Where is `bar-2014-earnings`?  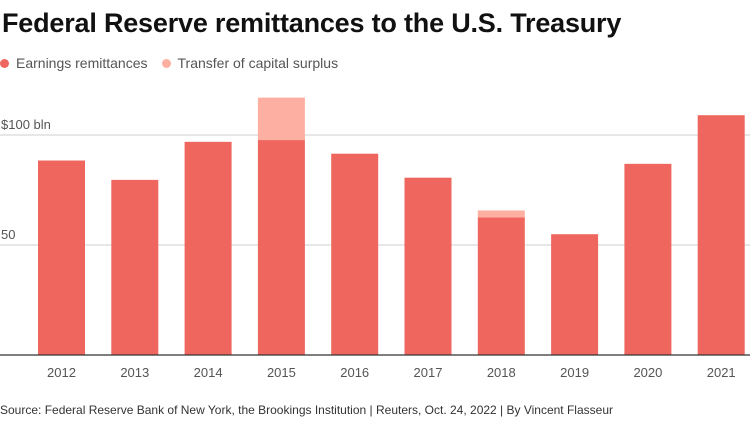 bar-2014-earnings is located at coordinates (208, 248).